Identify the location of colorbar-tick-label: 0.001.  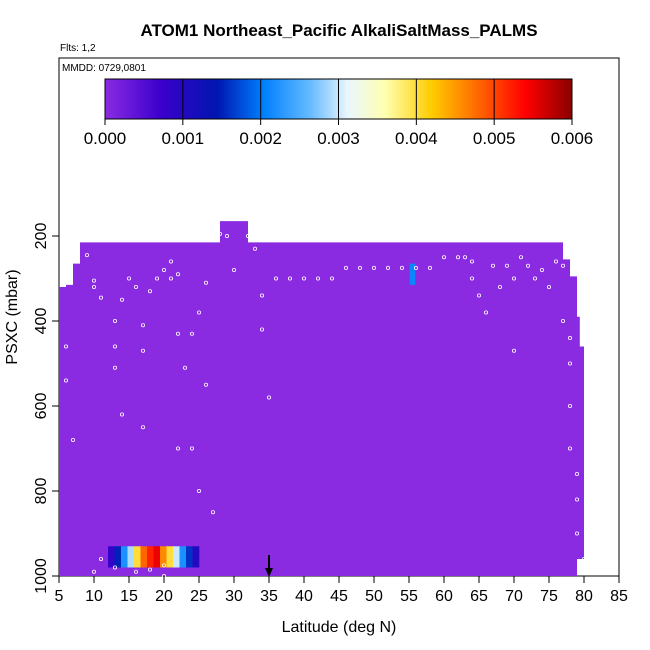
(183, 138).